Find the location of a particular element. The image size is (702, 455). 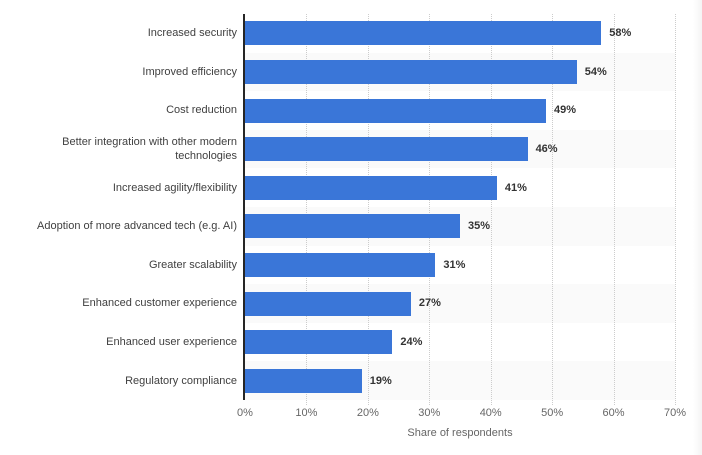

x-tick-label: 30% is located at coordinates (429, 413).